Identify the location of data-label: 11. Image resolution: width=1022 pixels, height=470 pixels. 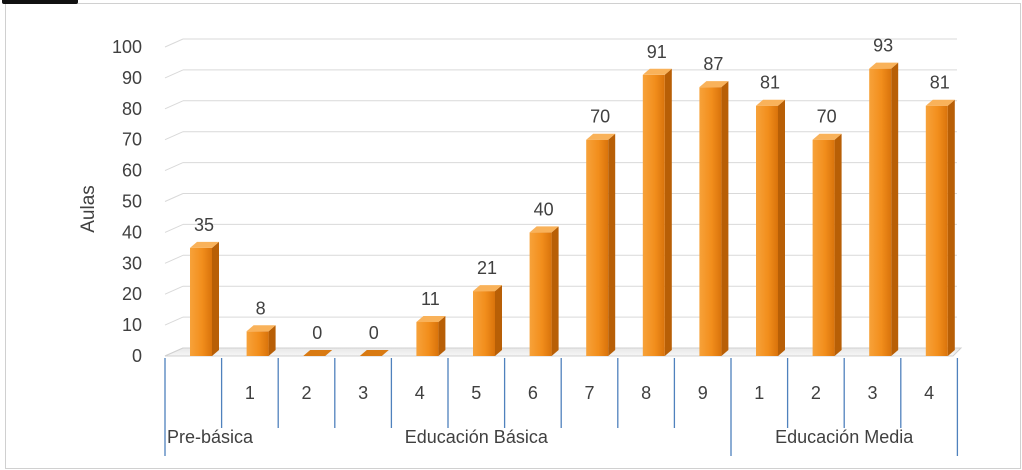
(430, 299).